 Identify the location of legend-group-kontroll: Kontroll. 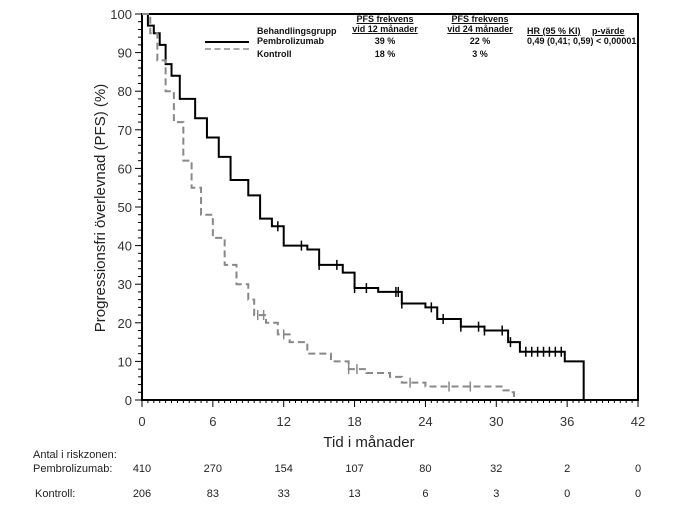
(274, 54).